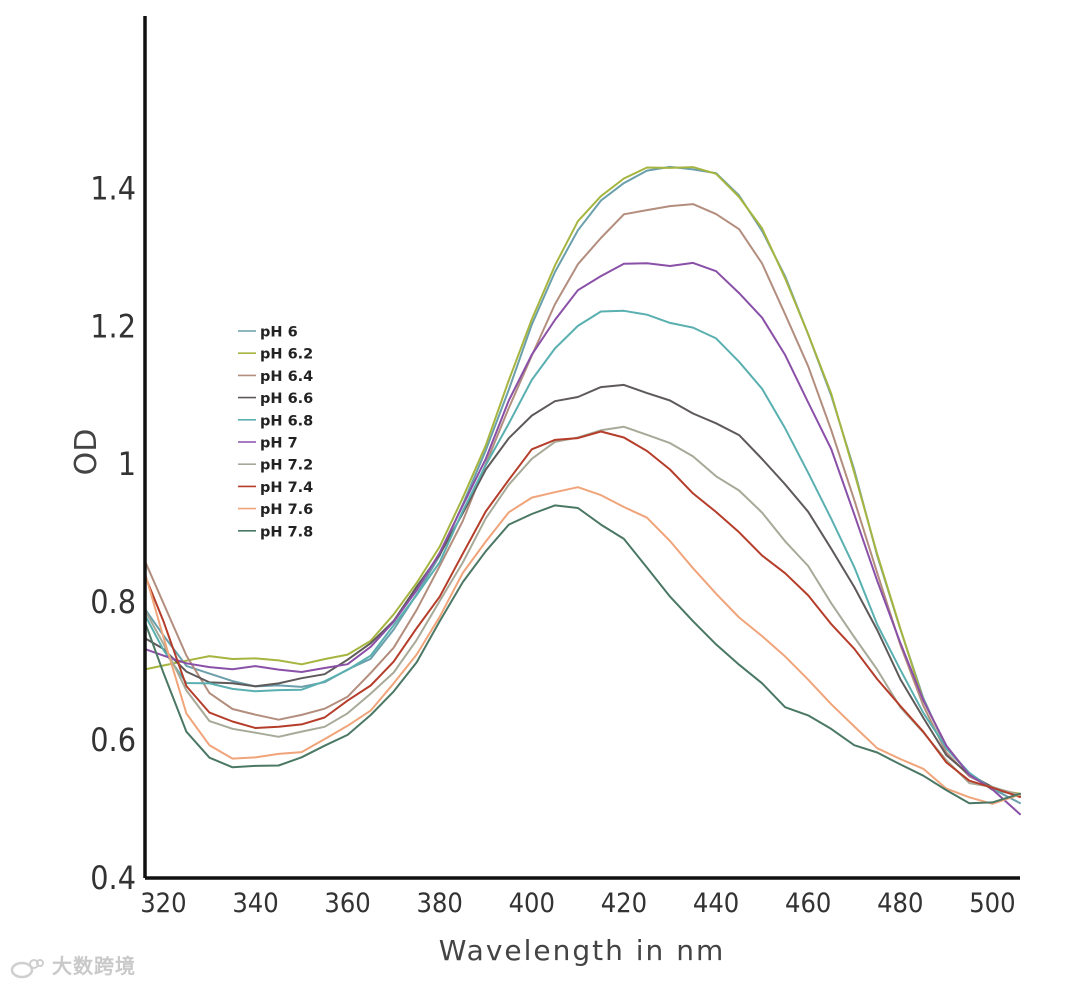 The image size is (1080, 984). Describe the element at coordinates (286, 510) in the screenshot. I see `legend-label: pH 7.6` at that location.